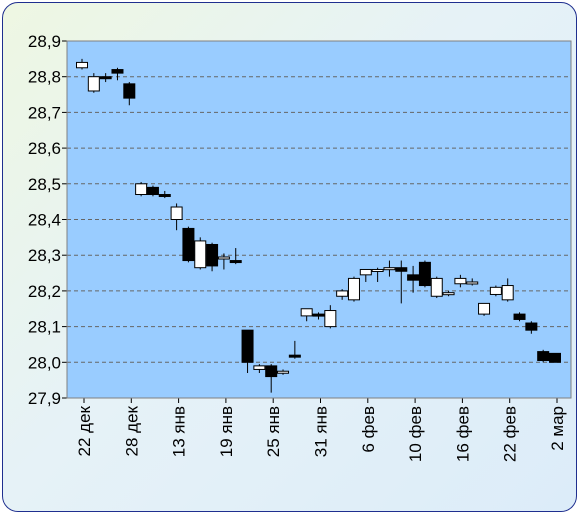  Describe the element at coordinates (44, 398) in the screenshot. I see `y-tick-label: 27,9` at that location.